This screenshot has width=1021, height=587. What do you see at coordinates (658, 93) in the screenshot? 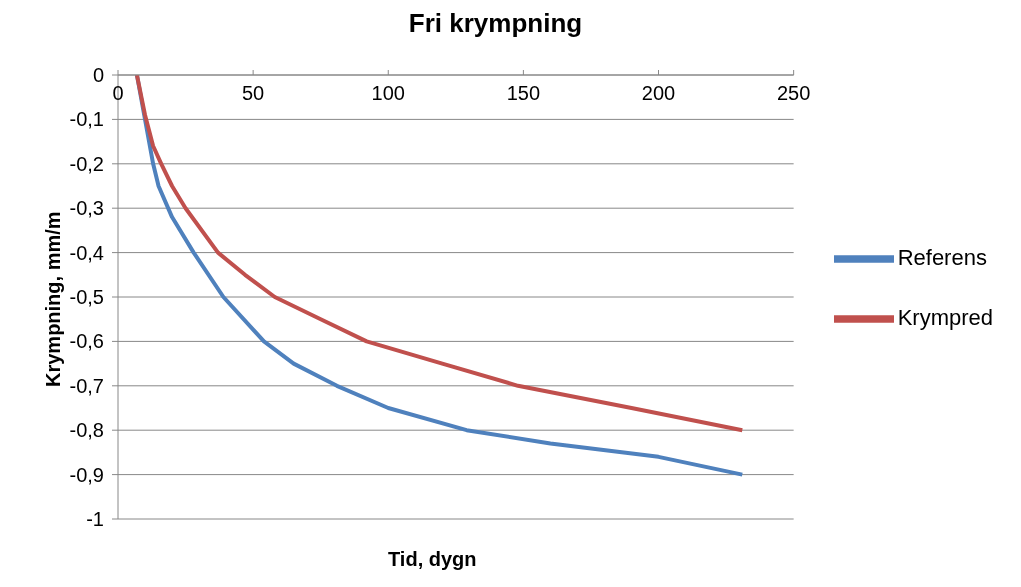
I see `x-tick-label: 200` at bounding box center [658, 93].